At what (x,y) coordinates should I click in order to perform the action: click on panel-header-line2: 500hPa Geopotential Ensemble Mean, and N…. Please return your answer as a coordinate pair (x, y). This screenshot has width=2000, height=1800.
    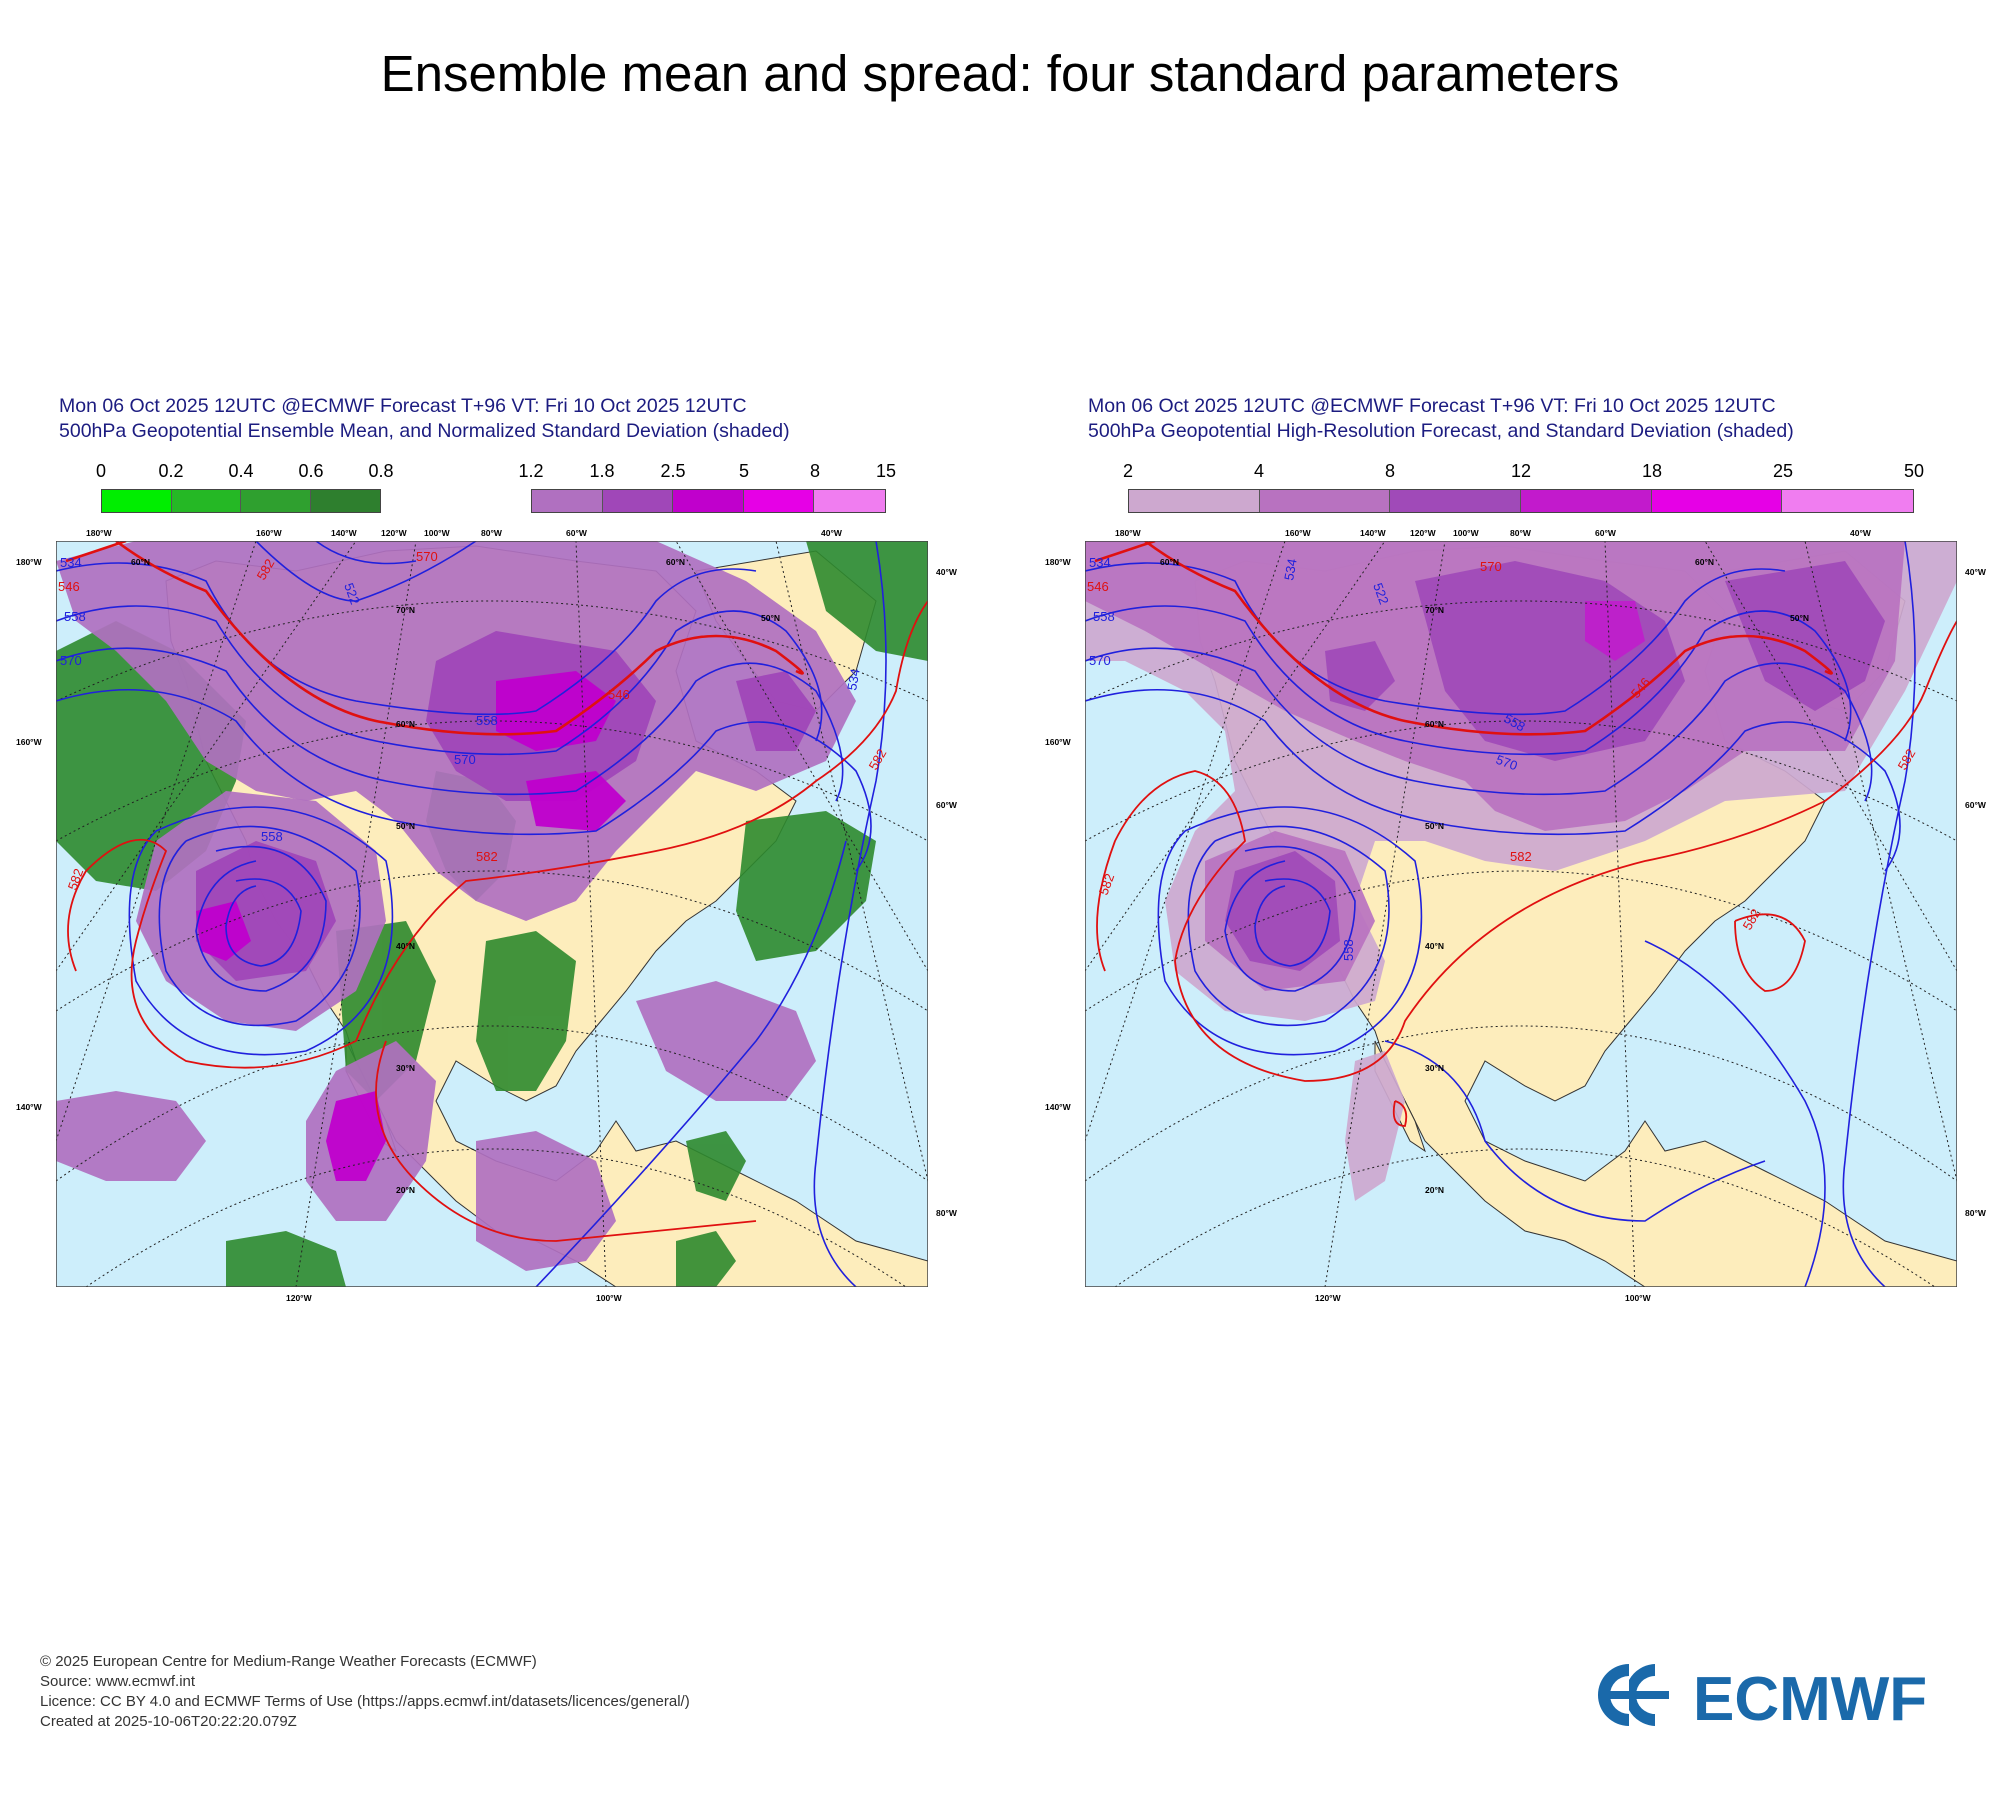
    Looking at the image, I should click on (424, 431).